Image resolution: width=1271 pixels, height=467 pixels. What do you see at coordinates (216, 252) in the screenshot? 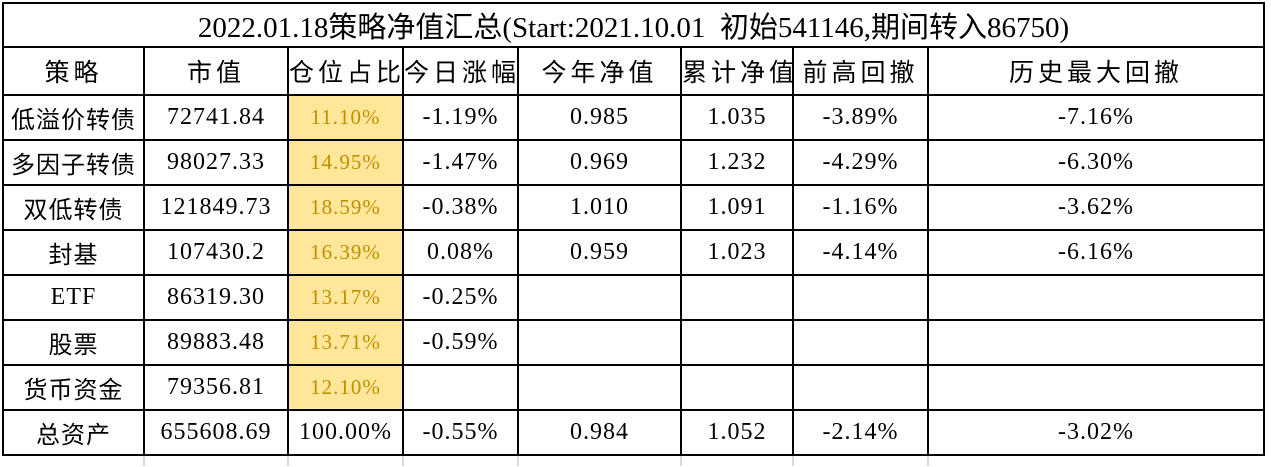
I see `market-value-cell: 107430.2` at bounding box center [216, 252].